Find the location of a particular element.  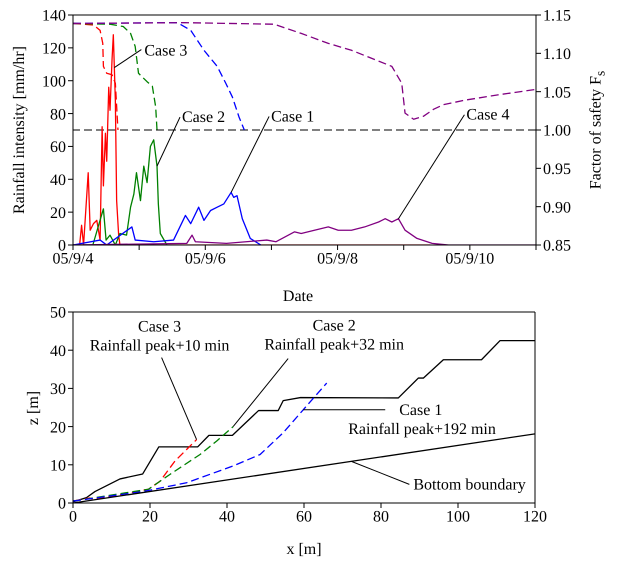

y2-tick-label: 1.15 is located at coordinates (557, 16).